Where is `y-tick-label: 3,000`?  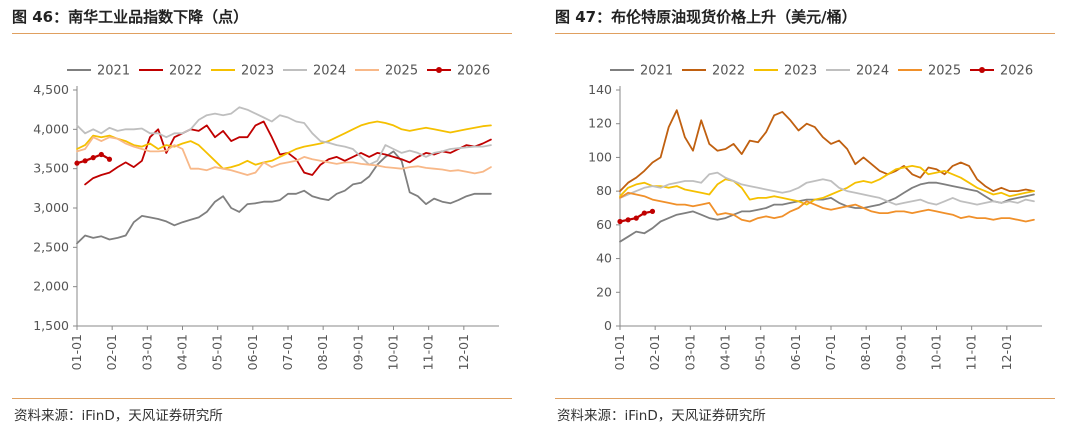
y-tick-label: 3,000 is located at coordinates (51, 207).